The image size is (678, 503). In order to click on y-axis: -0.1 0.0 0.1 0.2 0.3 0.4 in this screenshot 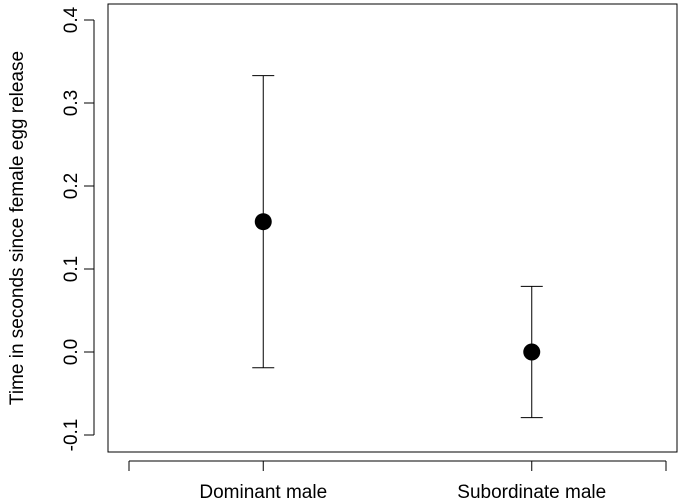, I will do `click(78, 229)`.